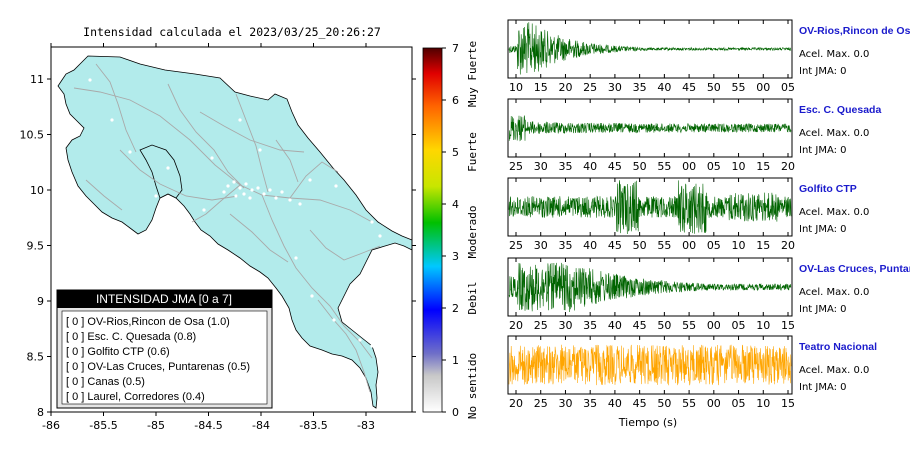 This screenshot has height=460, width=910. Describe the element at coordinates (36, 246) in the screenshot. I see `y-tick-label: 9.5` at that location.